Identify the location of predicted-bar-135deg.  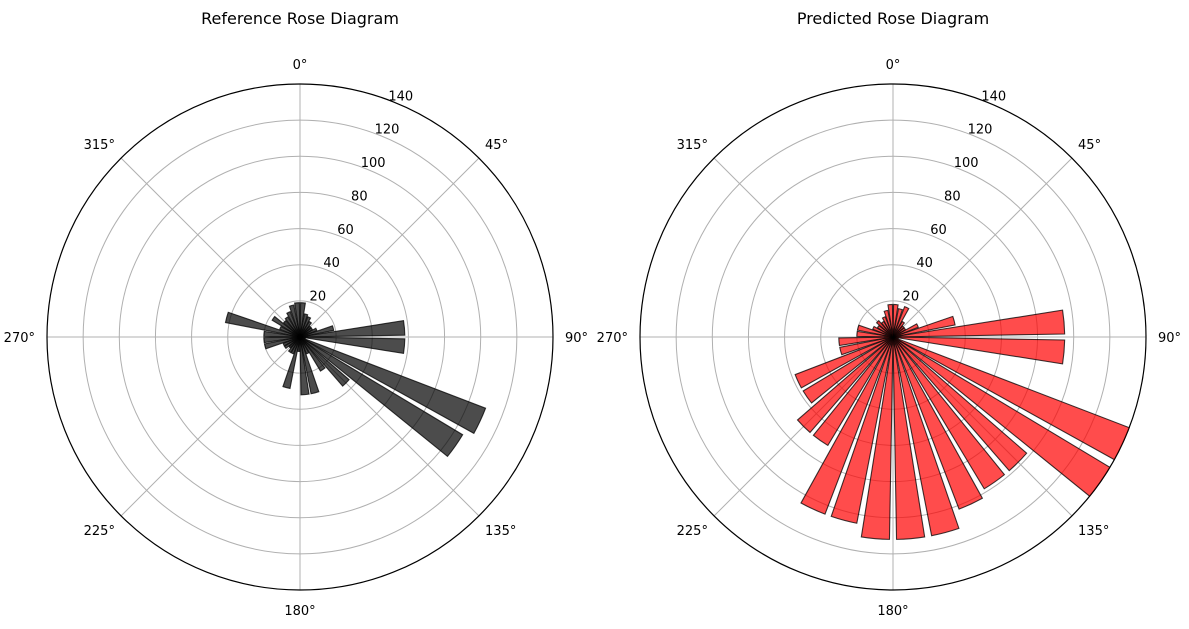
(960, 404).